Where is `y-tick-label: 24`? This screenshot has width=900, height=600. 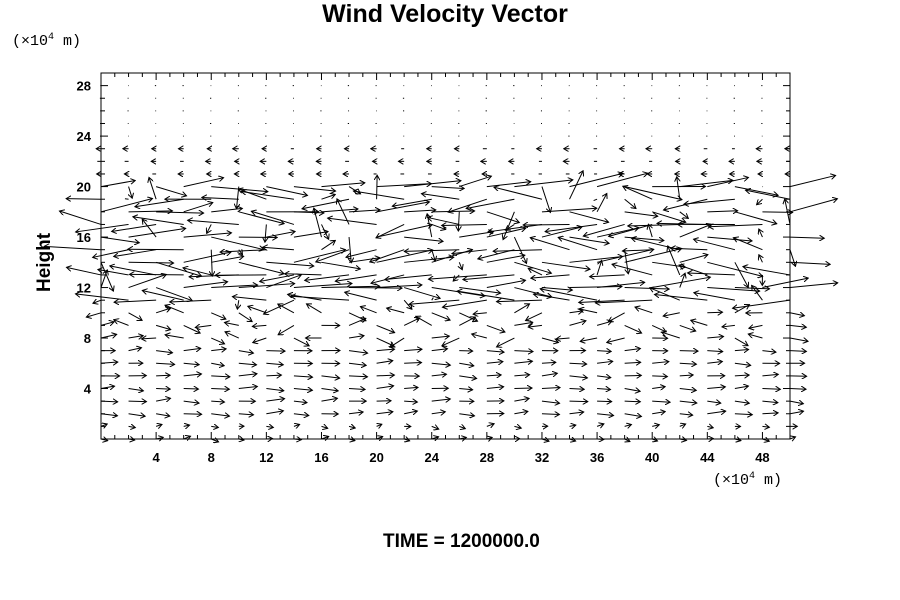
y-tick-label: 24 is located at coordinates (84, 136).